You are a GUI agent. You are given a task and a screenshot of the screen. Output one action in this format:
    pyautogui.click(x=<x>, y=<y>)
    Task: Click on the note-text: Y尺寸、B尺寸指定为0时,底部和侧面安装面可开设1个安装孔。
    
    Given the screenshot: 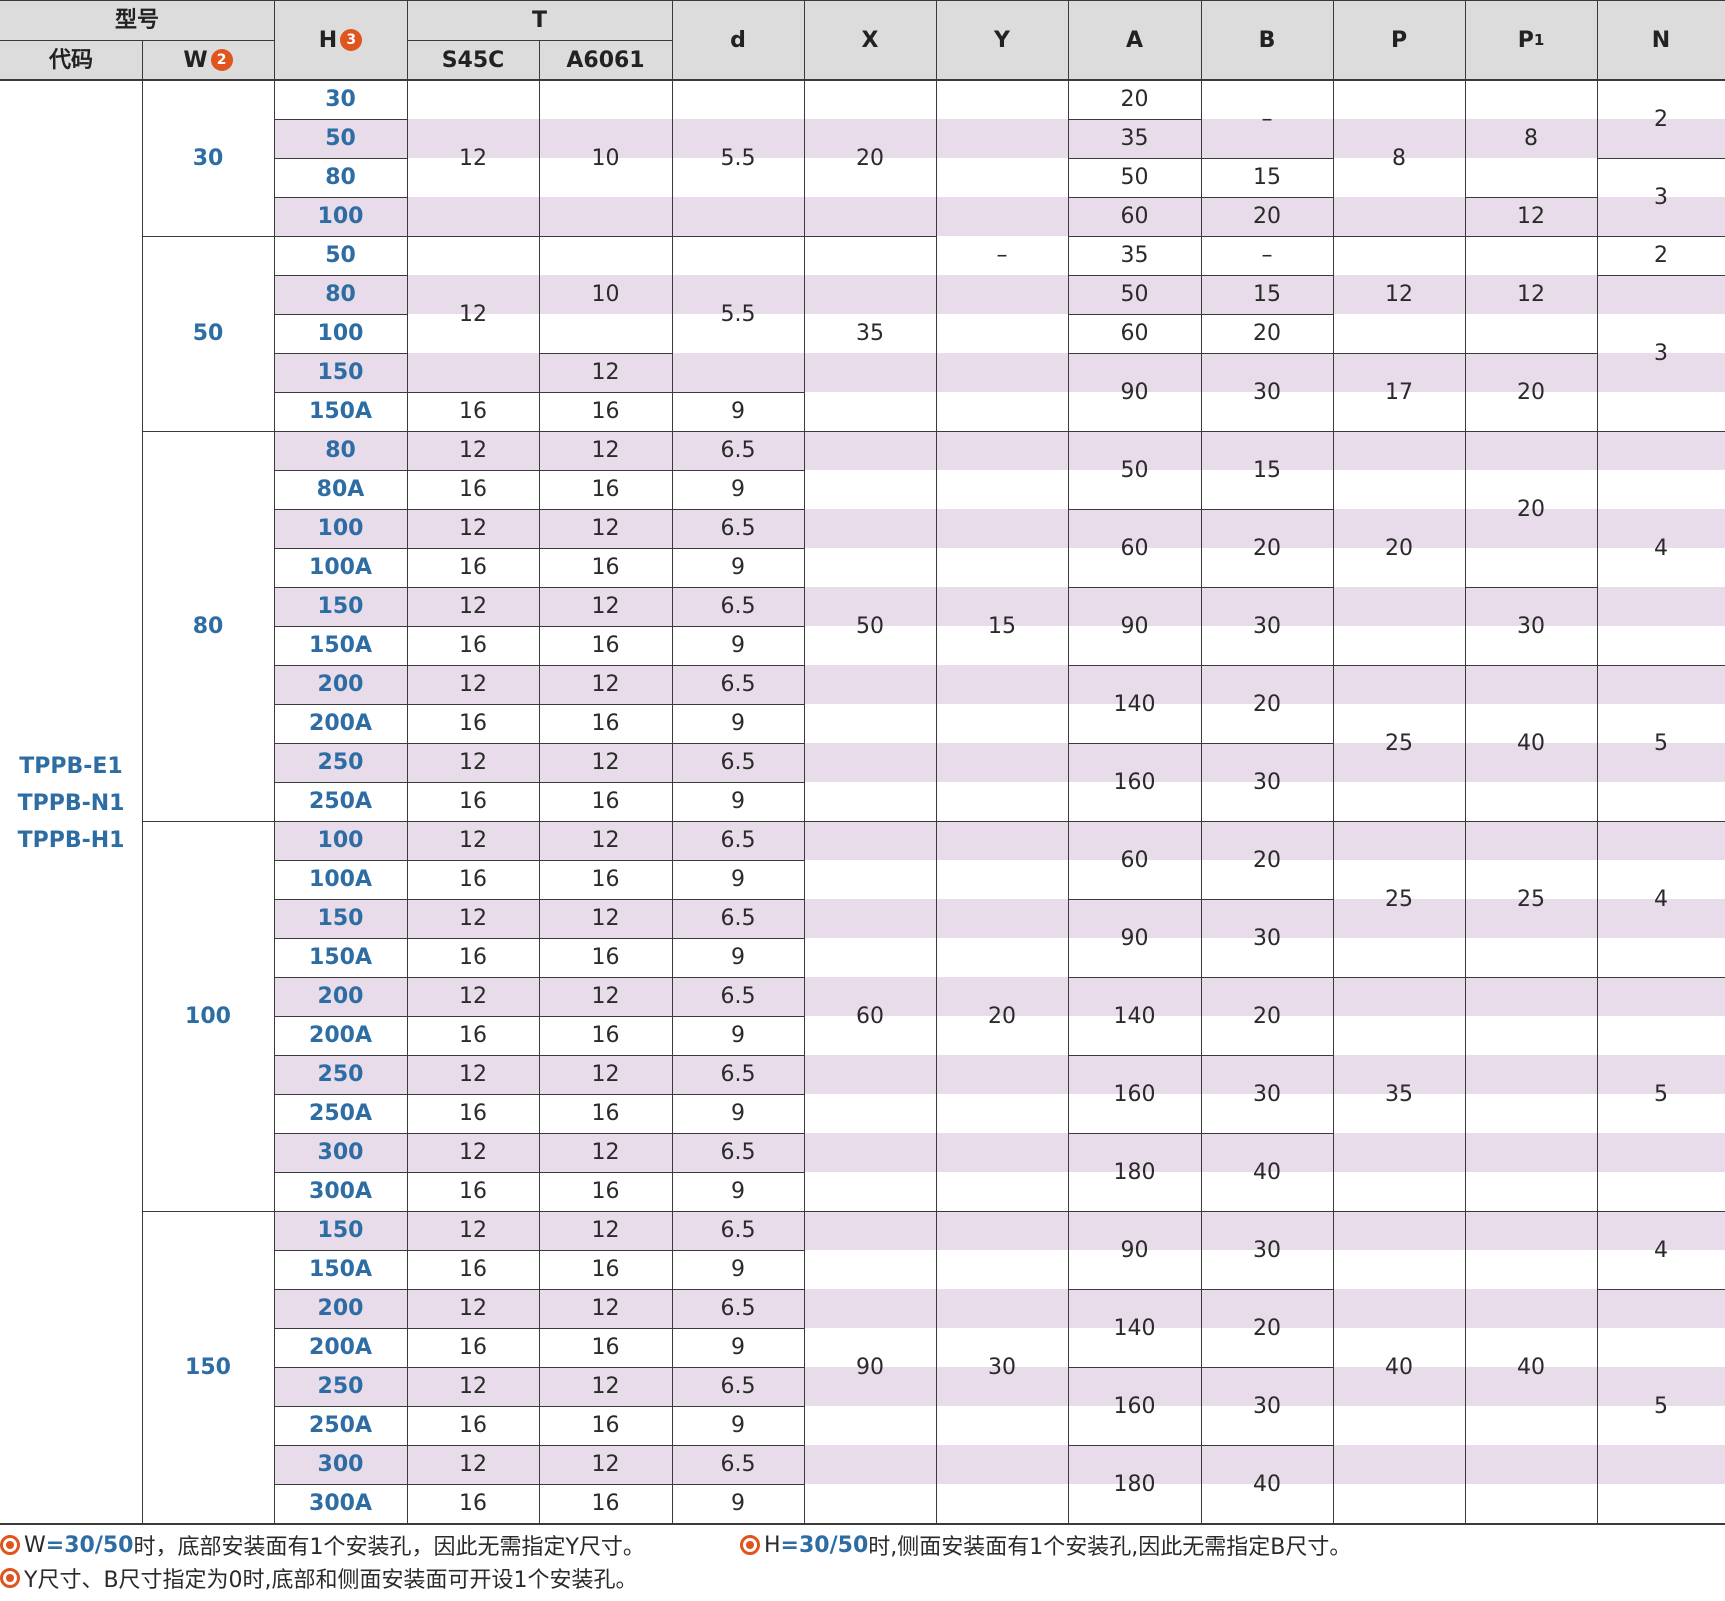 What is the action you would take?
    pyautogui.click(x=331, y=1580)
    